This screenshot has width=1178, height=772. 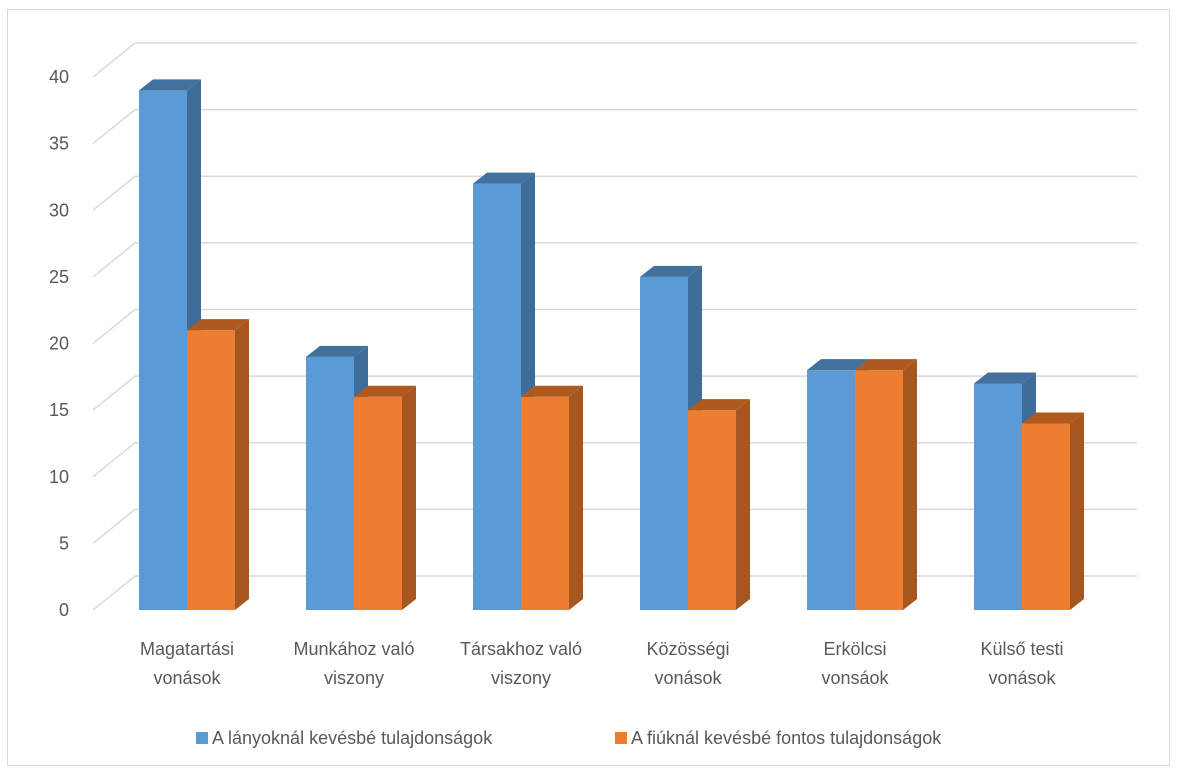 What do you see at coordinates (187, 649) in the screenshot?
I see `category-label-line: Magatartási` at bounding box center [187, 649].